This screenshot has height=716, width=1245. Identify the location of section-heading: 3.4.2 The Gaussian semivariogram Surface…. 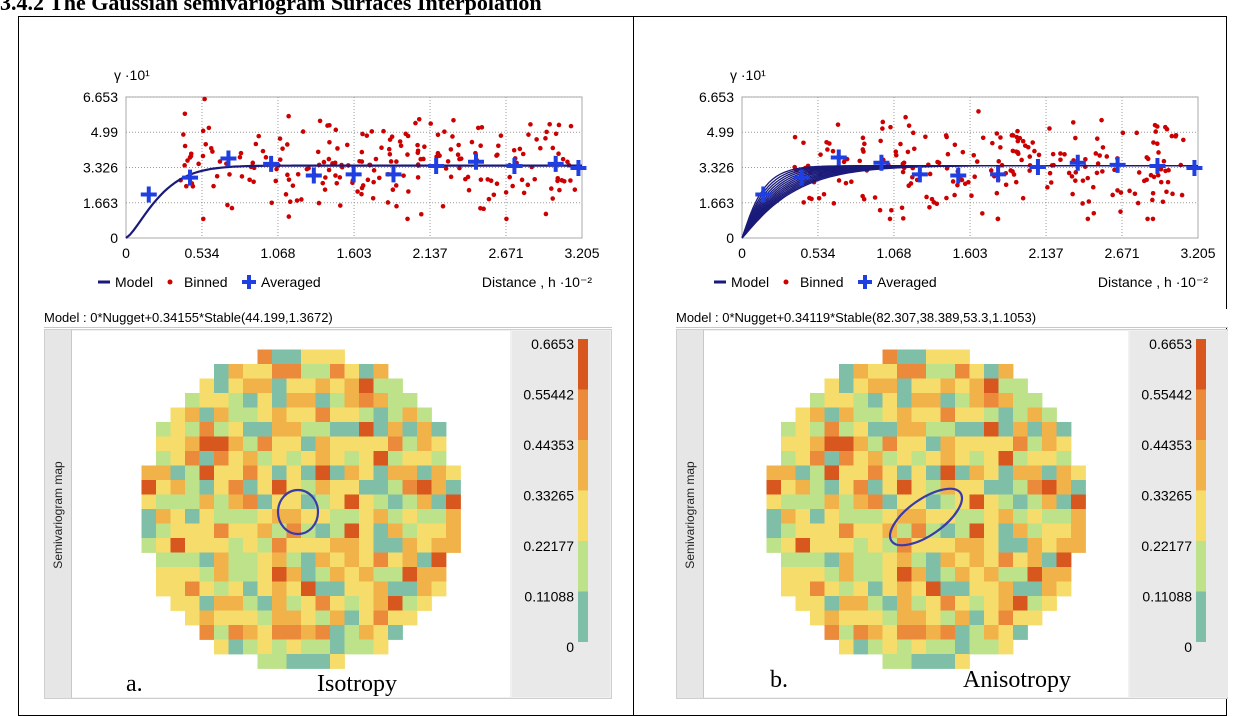
(271, 7).